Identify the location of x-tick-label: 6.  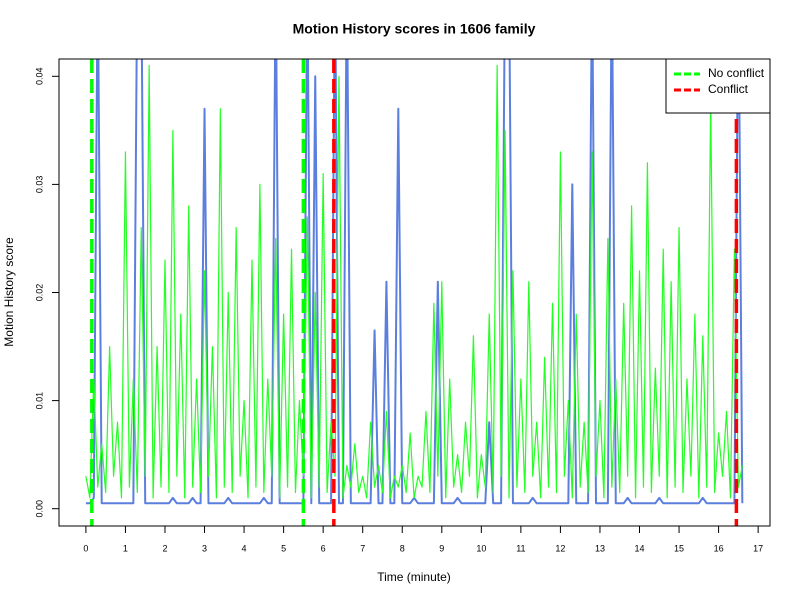
(323, 548).